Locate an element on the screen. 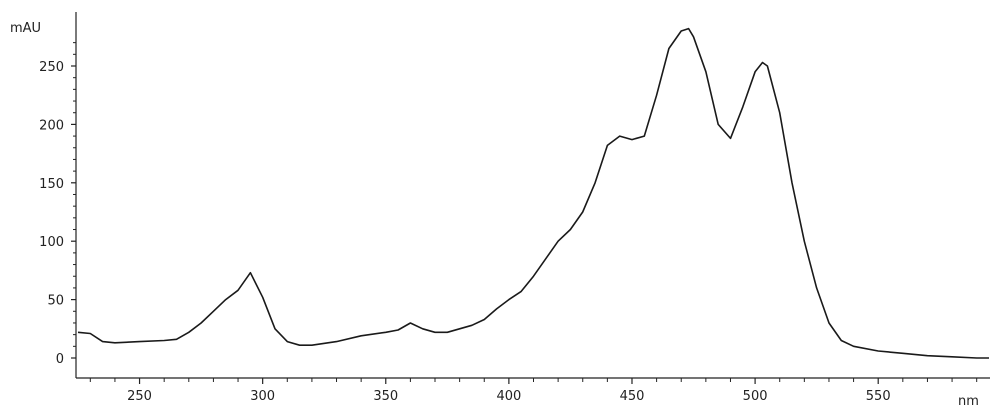  x-tick-label: 400 is located at coordinates (508, 396).